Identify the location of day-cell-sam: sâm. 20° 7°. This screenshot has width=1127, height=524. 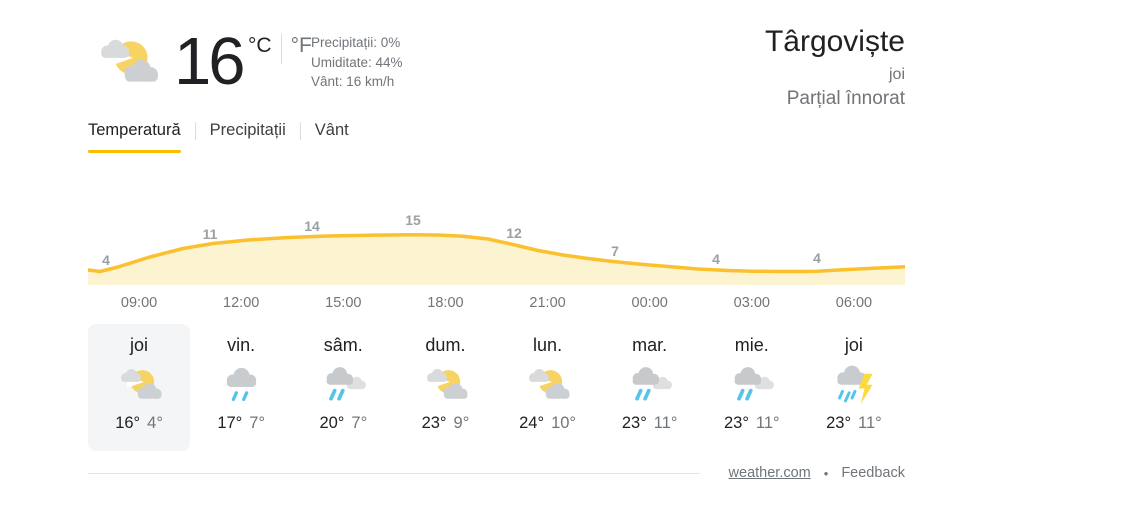
(343, 387).